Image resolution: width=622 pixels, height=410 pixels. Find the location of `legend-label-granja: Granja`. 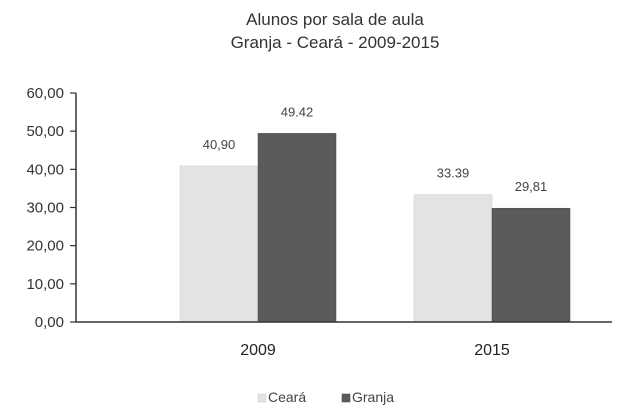

legend-label-granja: Granja is located at coordinates (373, 397).